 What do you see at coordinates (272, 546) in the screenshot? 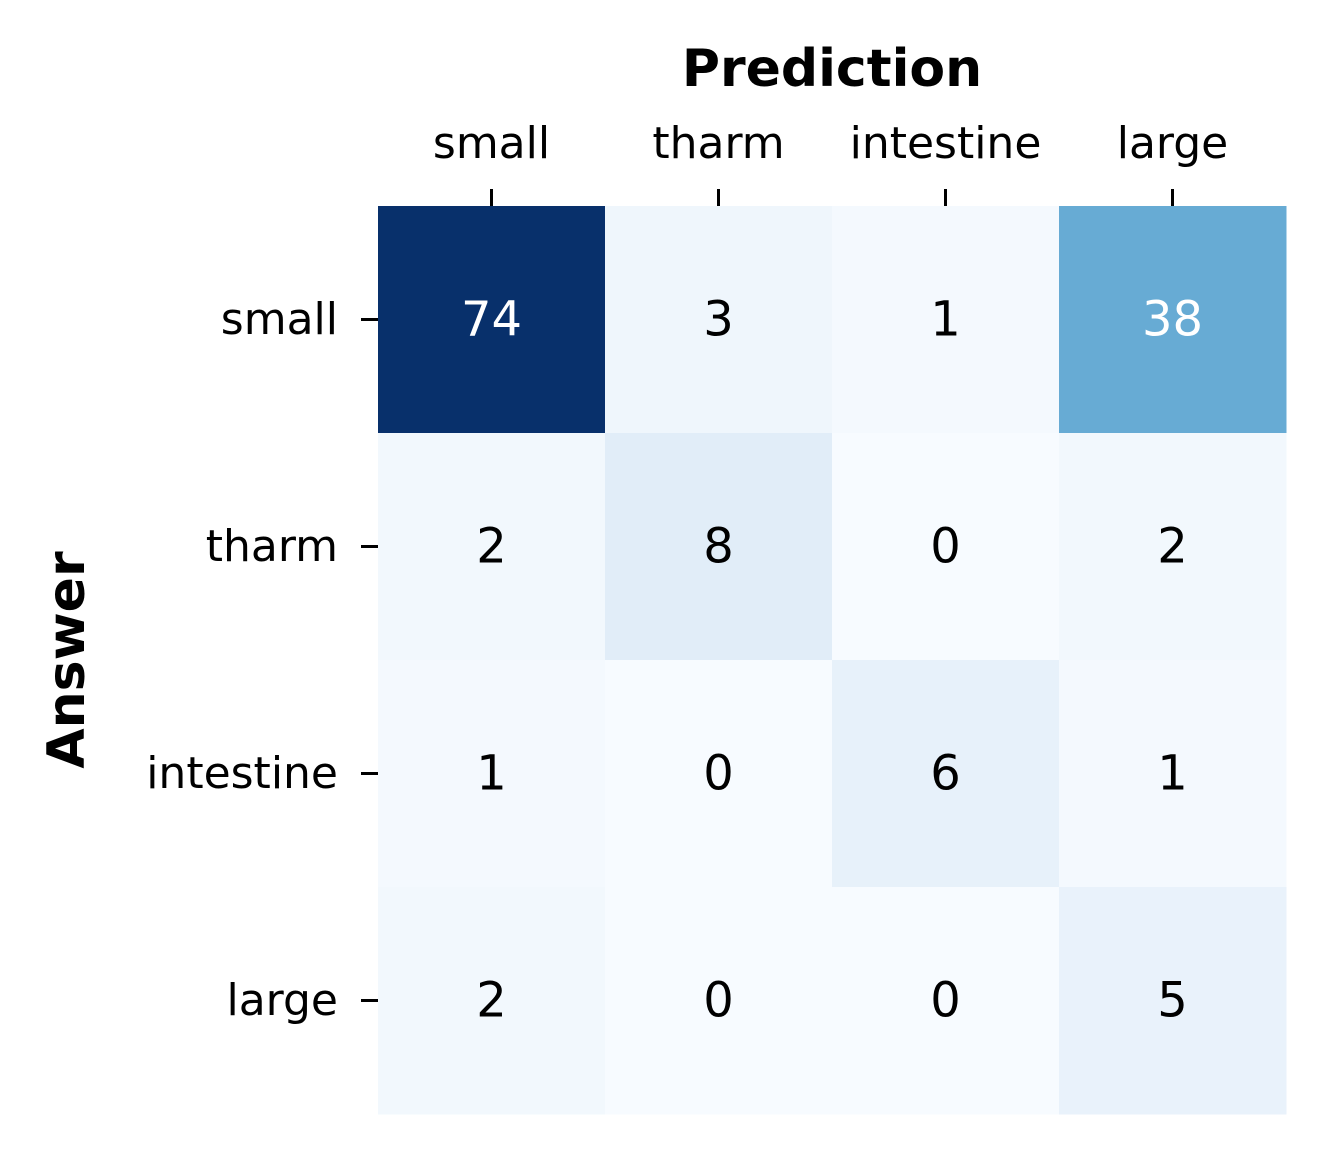
I see `y-tick-label: tharm` at bounding box center [272, 546].